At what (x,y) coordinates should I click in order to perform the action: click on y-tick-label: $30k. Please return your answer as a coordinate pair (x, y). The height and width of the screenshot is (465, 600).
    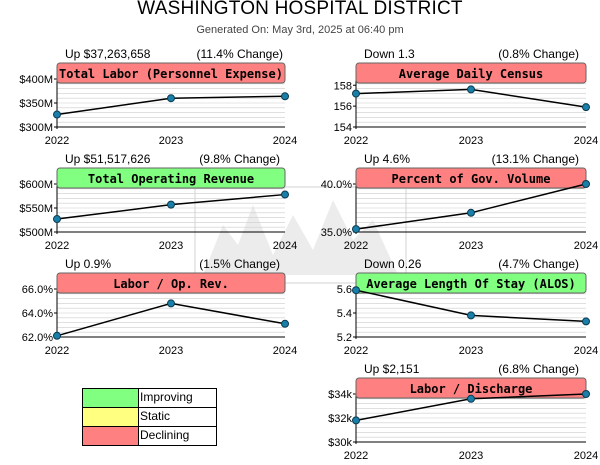
    Looking at the image, I should click on (340, 443).